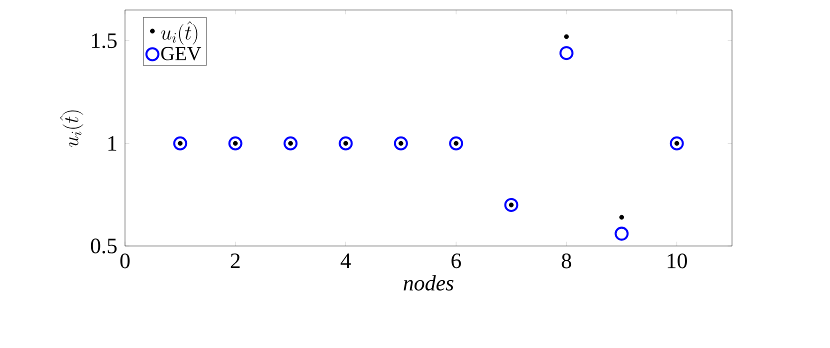 This screenshot has height=348, width=830. Describe the element at coordinates (72, 128) in the screenshot. I see `y-axis-title: $u_i(\hat{t})$` at that location.